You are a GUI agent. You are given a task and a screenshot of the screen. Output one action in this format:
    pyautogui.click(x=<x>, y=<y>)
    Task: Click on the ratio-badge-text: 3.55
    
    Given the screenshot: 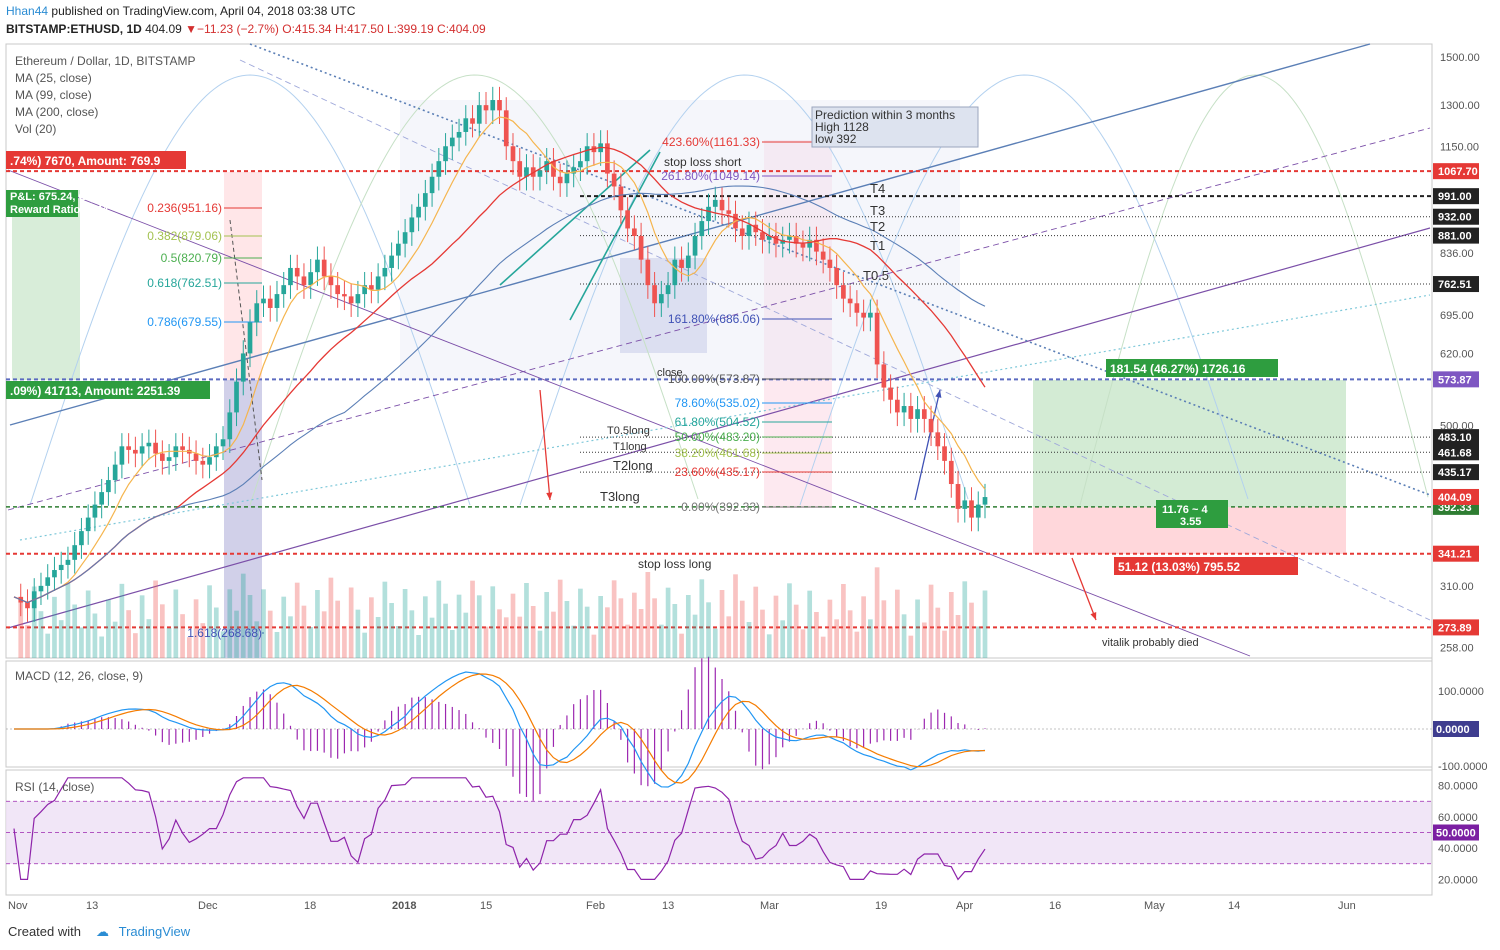 What is the action you would take?
    pyautogui.click(x=1190, y=522)
    